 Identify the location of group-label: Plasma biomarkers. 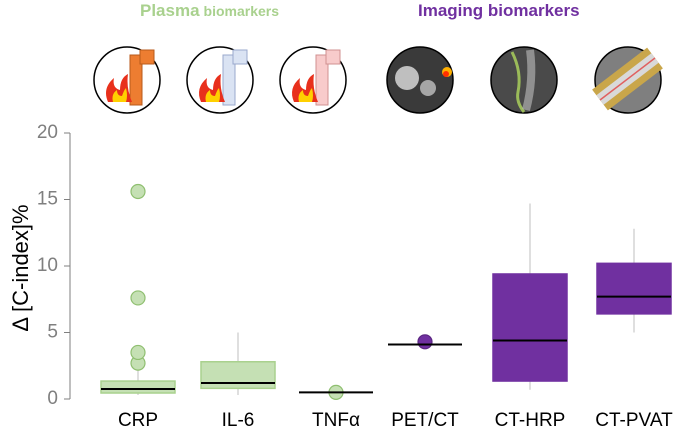
(209, 10).